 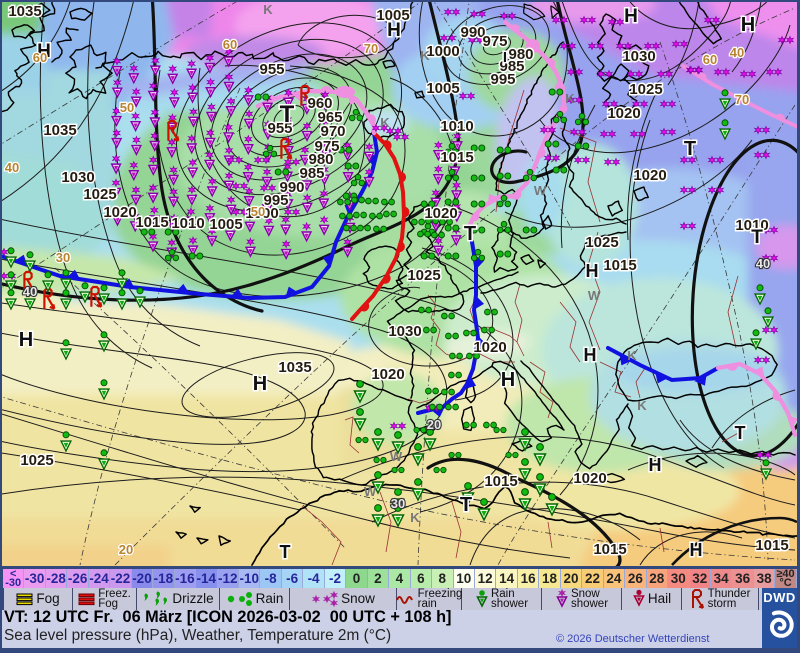 I want to click on svg-text: 960, so click(x=319, y=103).